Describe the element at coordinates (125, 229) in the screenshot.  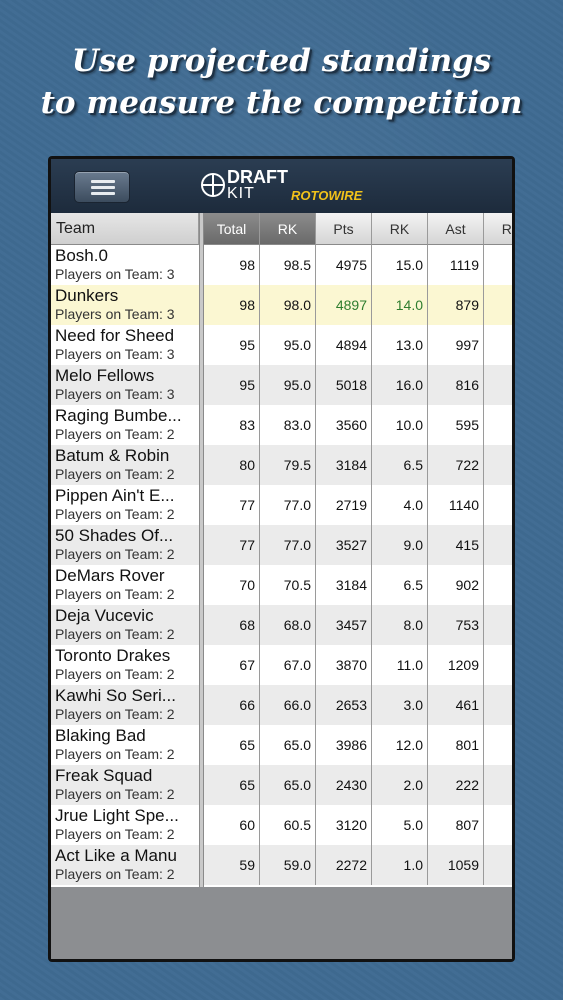
I see `column-header-team: Team` at that location.